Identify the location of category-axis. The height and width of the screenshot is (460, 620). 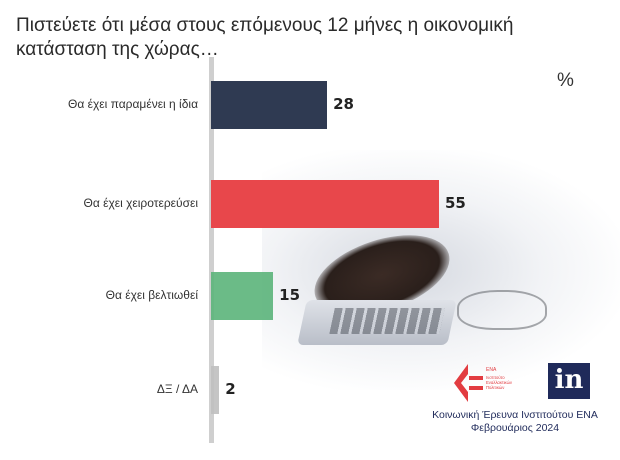
(211, 250).